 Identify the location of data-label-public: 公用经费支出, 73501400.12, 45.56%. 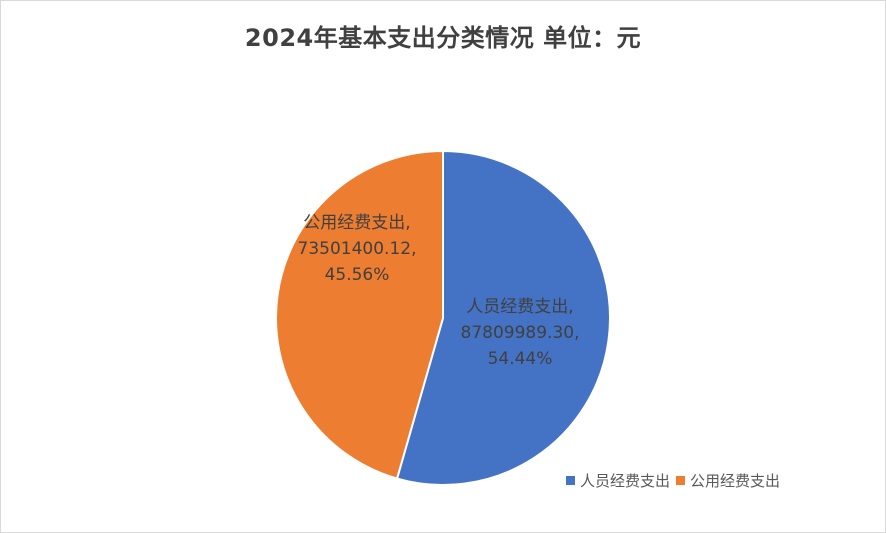
(357, 249).